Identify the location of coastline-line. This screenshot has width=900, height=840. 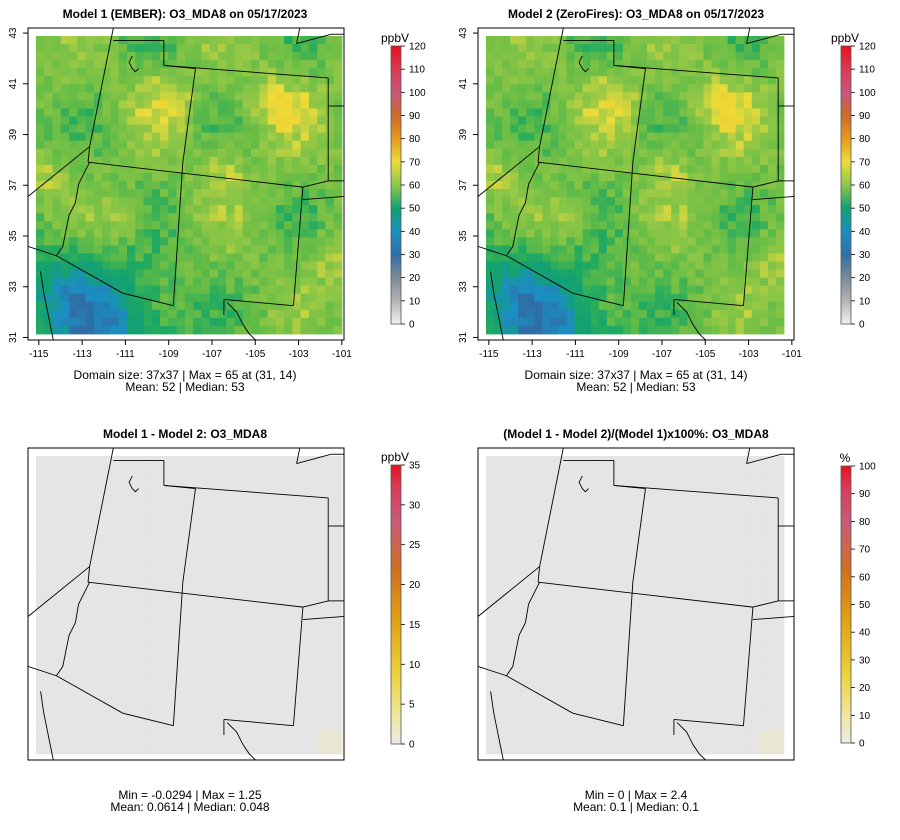
(241, 321).